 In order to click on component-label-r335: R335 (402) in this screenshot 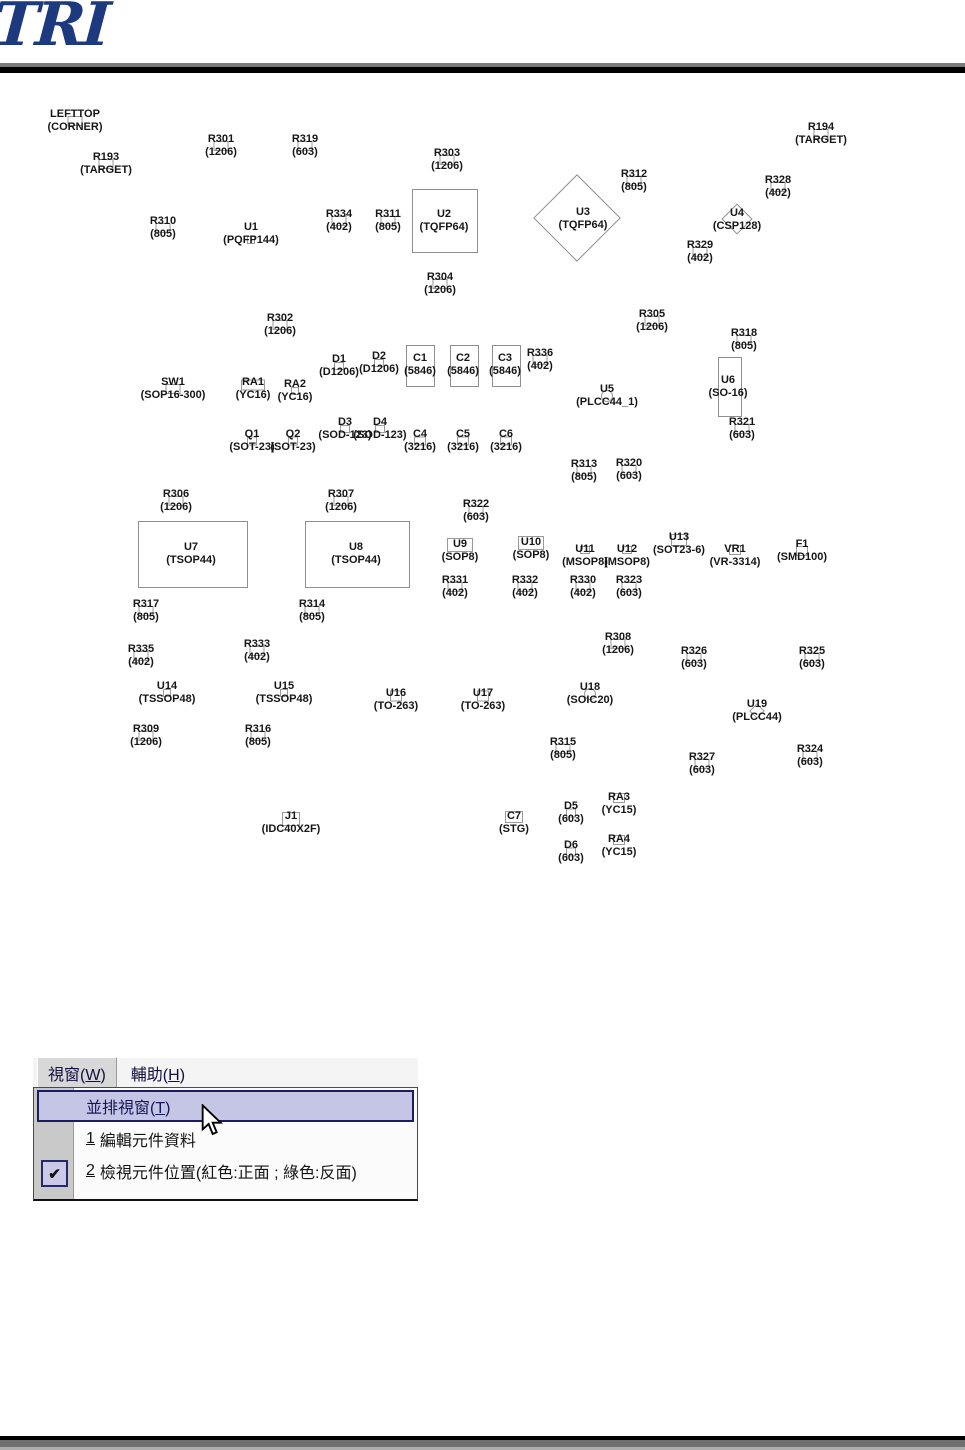, I will do `click(141, 656)`.